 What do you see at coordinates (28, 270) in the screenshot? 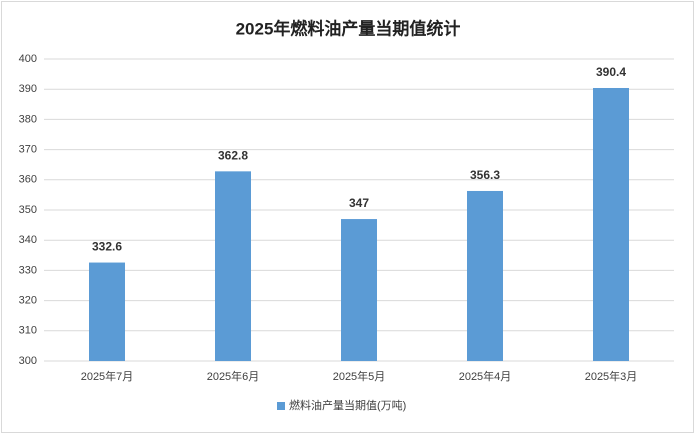
I see `y-tick-label: 330` at bounding box center [28, 270].